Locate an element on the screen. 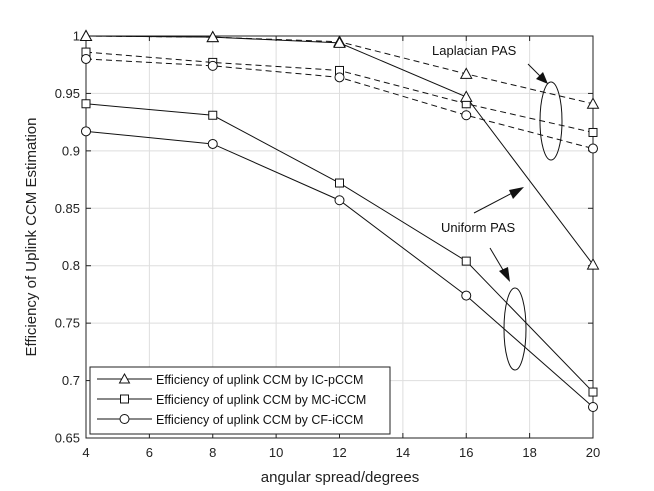  y-tick-label: 0.9 is located at coordinates (71, 150).